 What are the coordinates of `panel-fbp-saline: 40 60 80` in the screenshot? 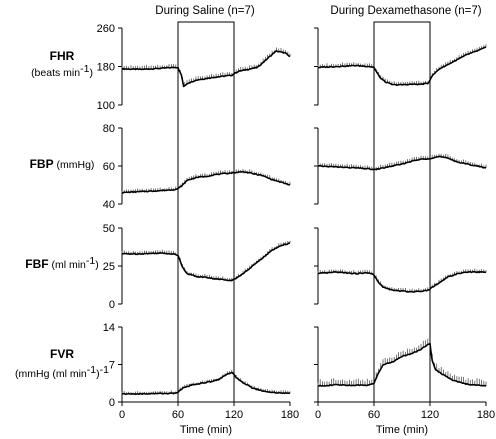 It's located at (197, 167).